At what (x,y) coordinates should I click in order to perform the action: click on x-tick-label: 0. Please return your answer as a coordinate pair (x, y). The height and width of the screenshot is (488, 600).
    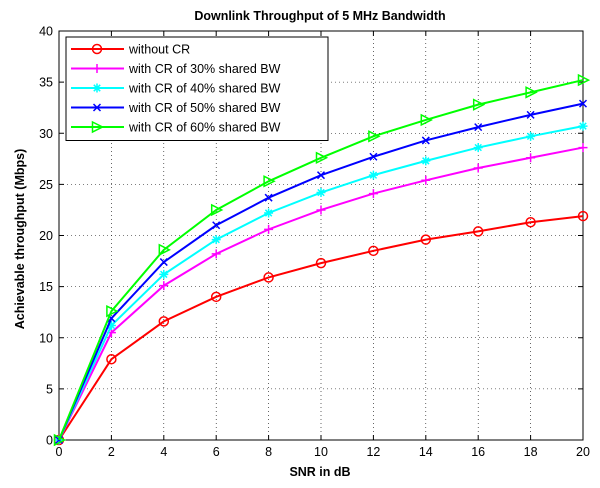
    Looking at the image, I should click on (59, 452).